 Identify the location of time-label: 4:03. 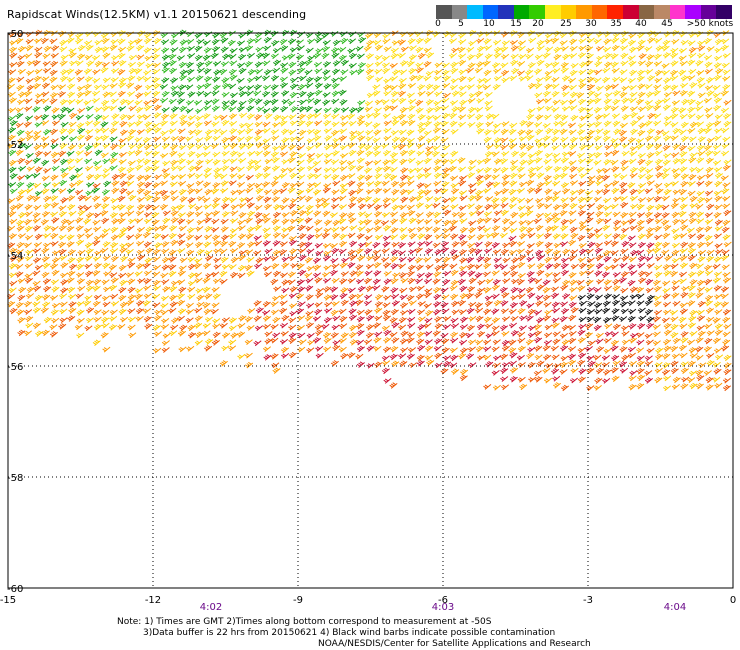
(443, 607).